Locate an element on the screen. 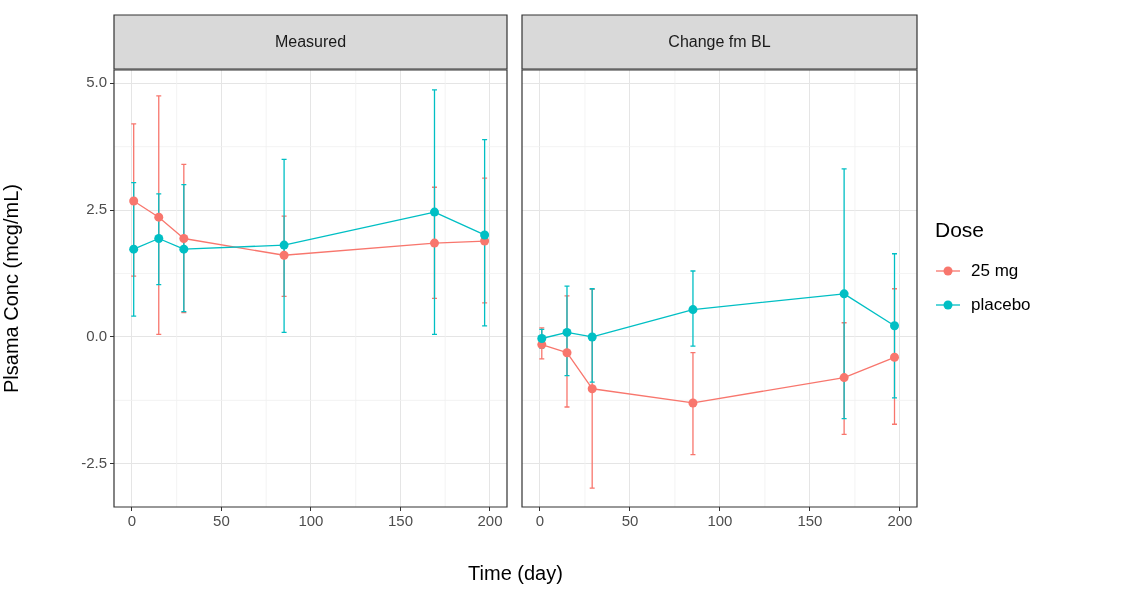  legend-label: placebo is located at coordinates (1001, 305).